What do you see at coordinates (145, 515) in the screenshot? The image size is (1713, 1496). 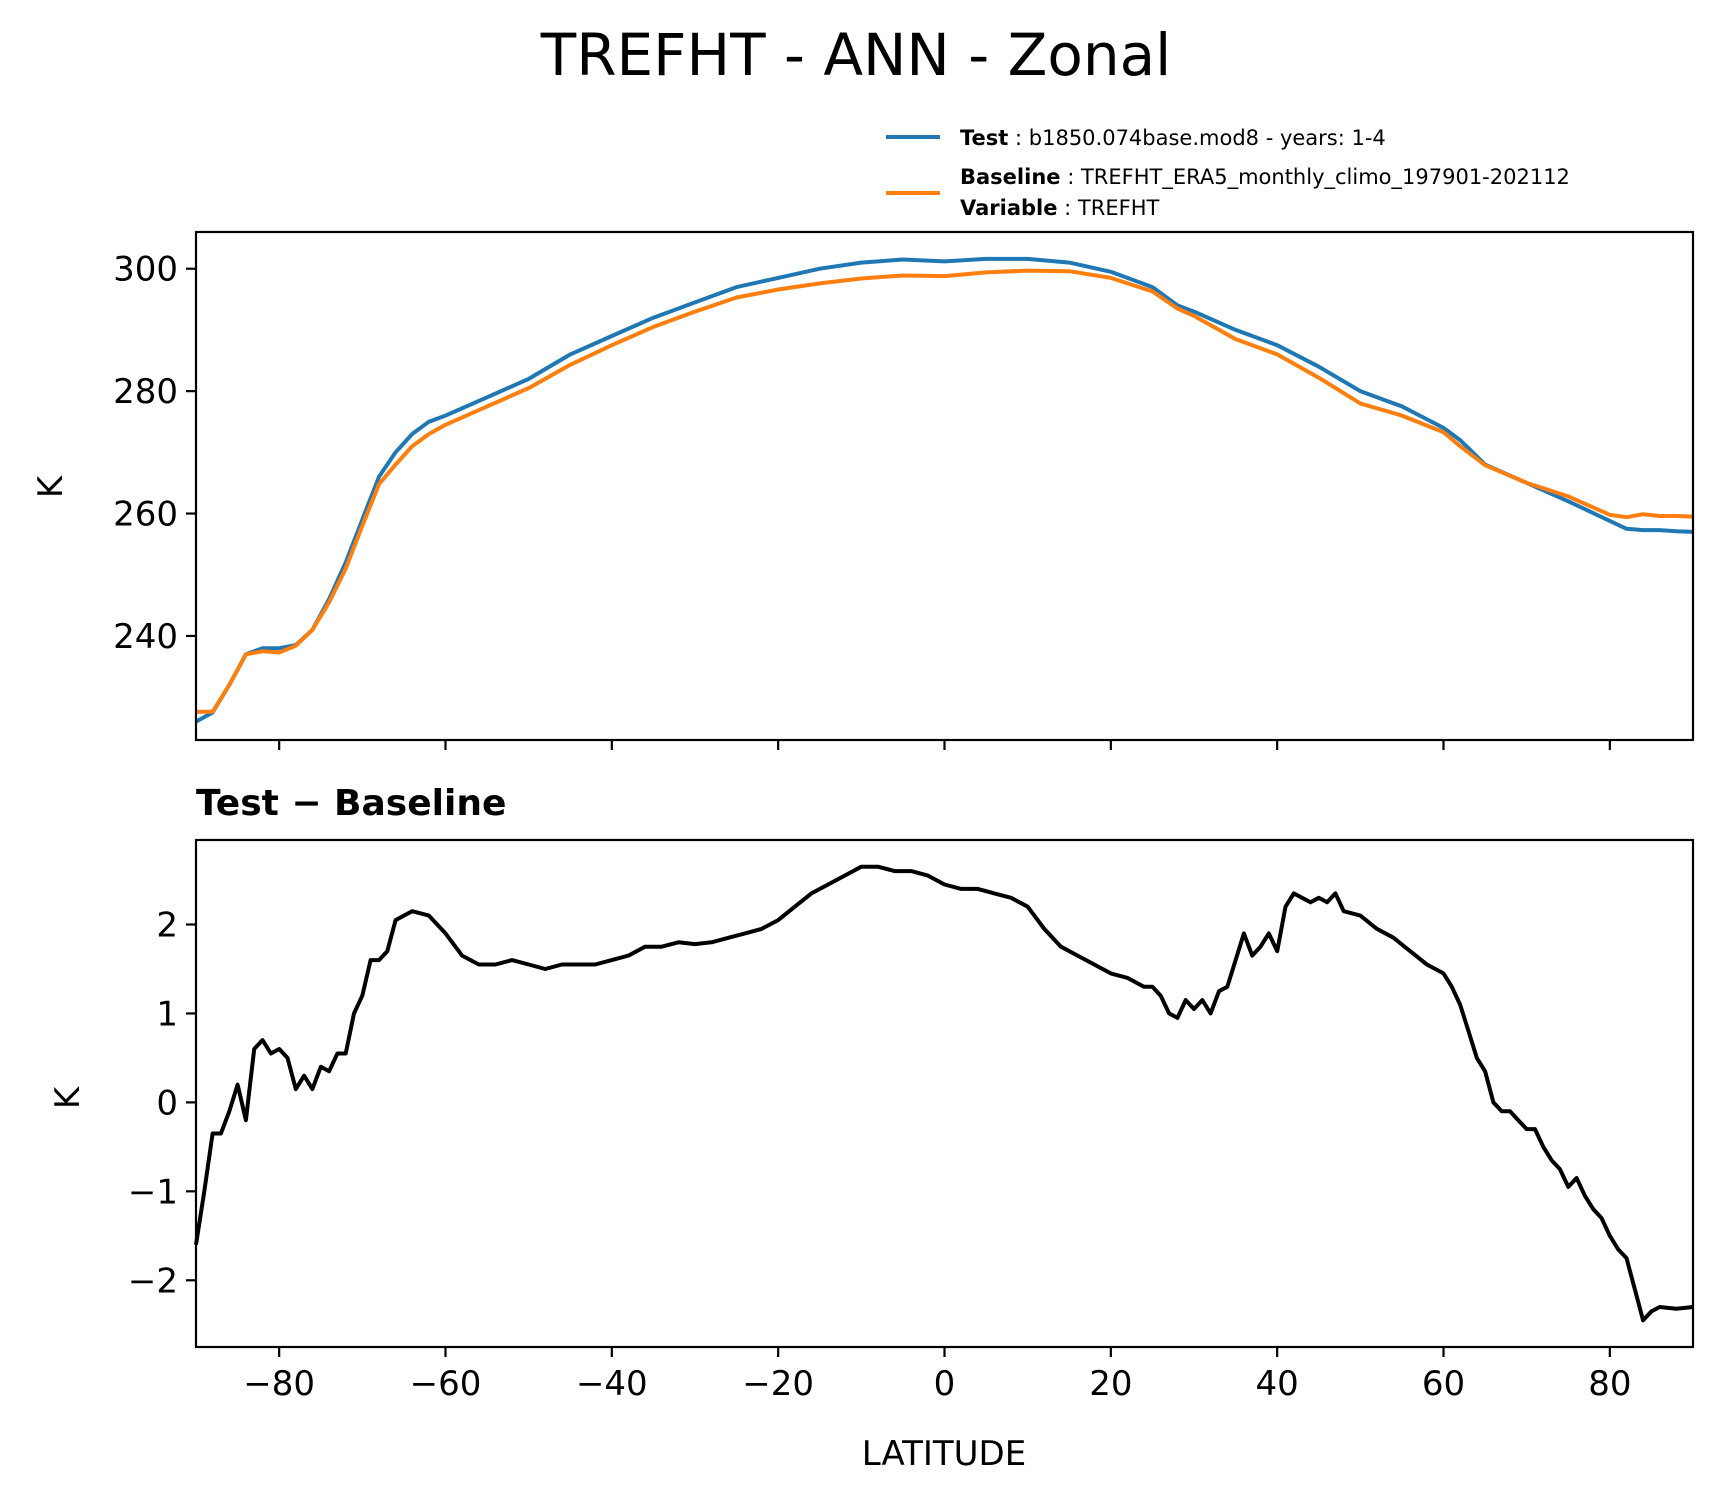 I see `y-tick-label: 260` at bounding box center [145, 515].